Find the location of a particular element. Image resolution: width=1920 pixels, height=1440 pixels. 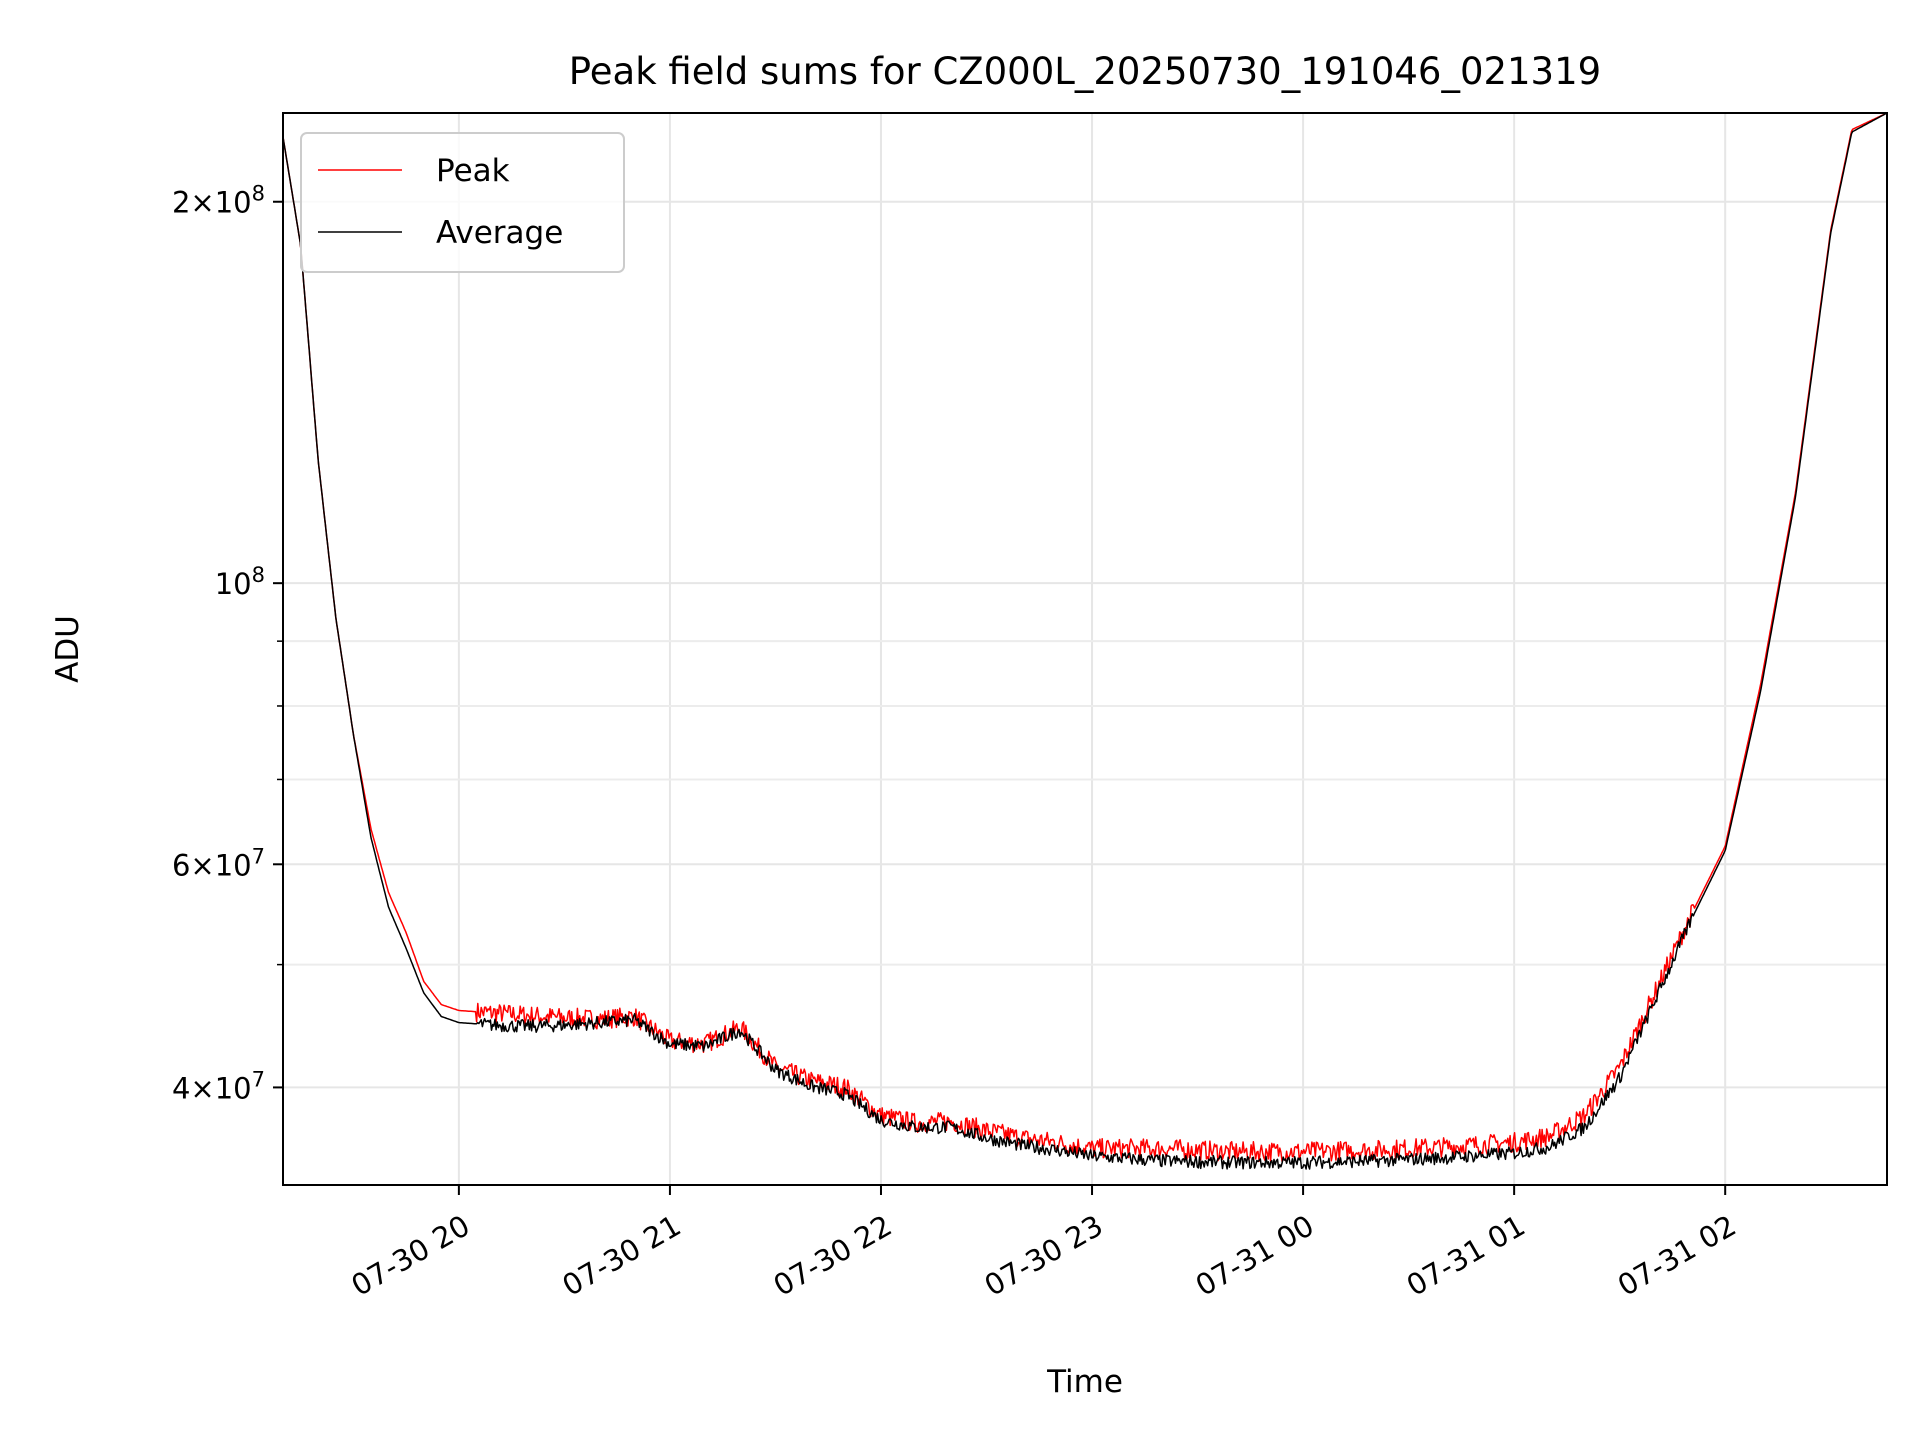

legend: Peak Average is located at coordinates (462, 202).